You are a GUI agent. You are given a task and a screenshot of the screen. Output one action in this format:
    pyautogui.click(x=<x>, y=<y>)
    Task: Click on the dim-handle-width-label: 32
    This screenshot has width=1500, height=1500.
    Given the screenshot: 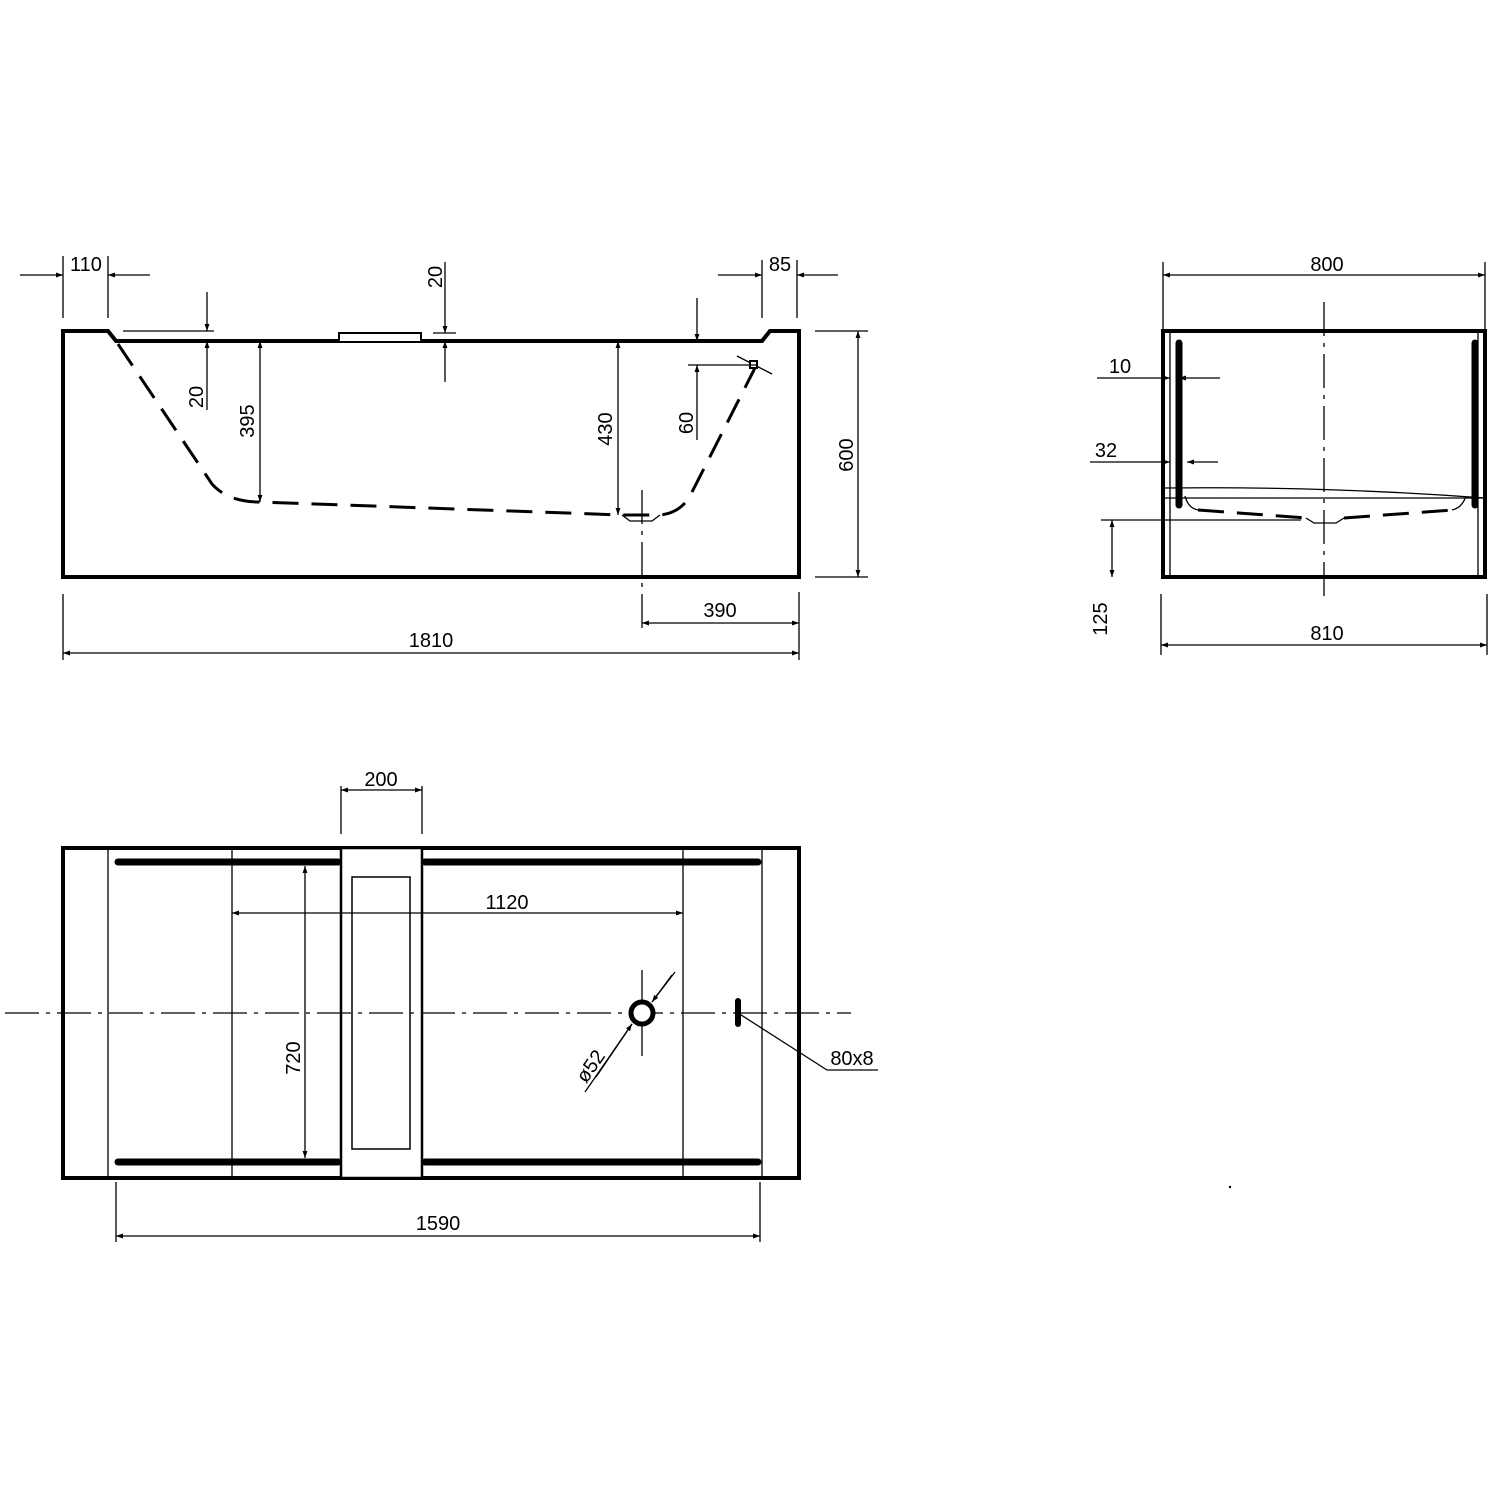 What is the action you would take?
    pyautogui.click(x=1106, y=451)
    